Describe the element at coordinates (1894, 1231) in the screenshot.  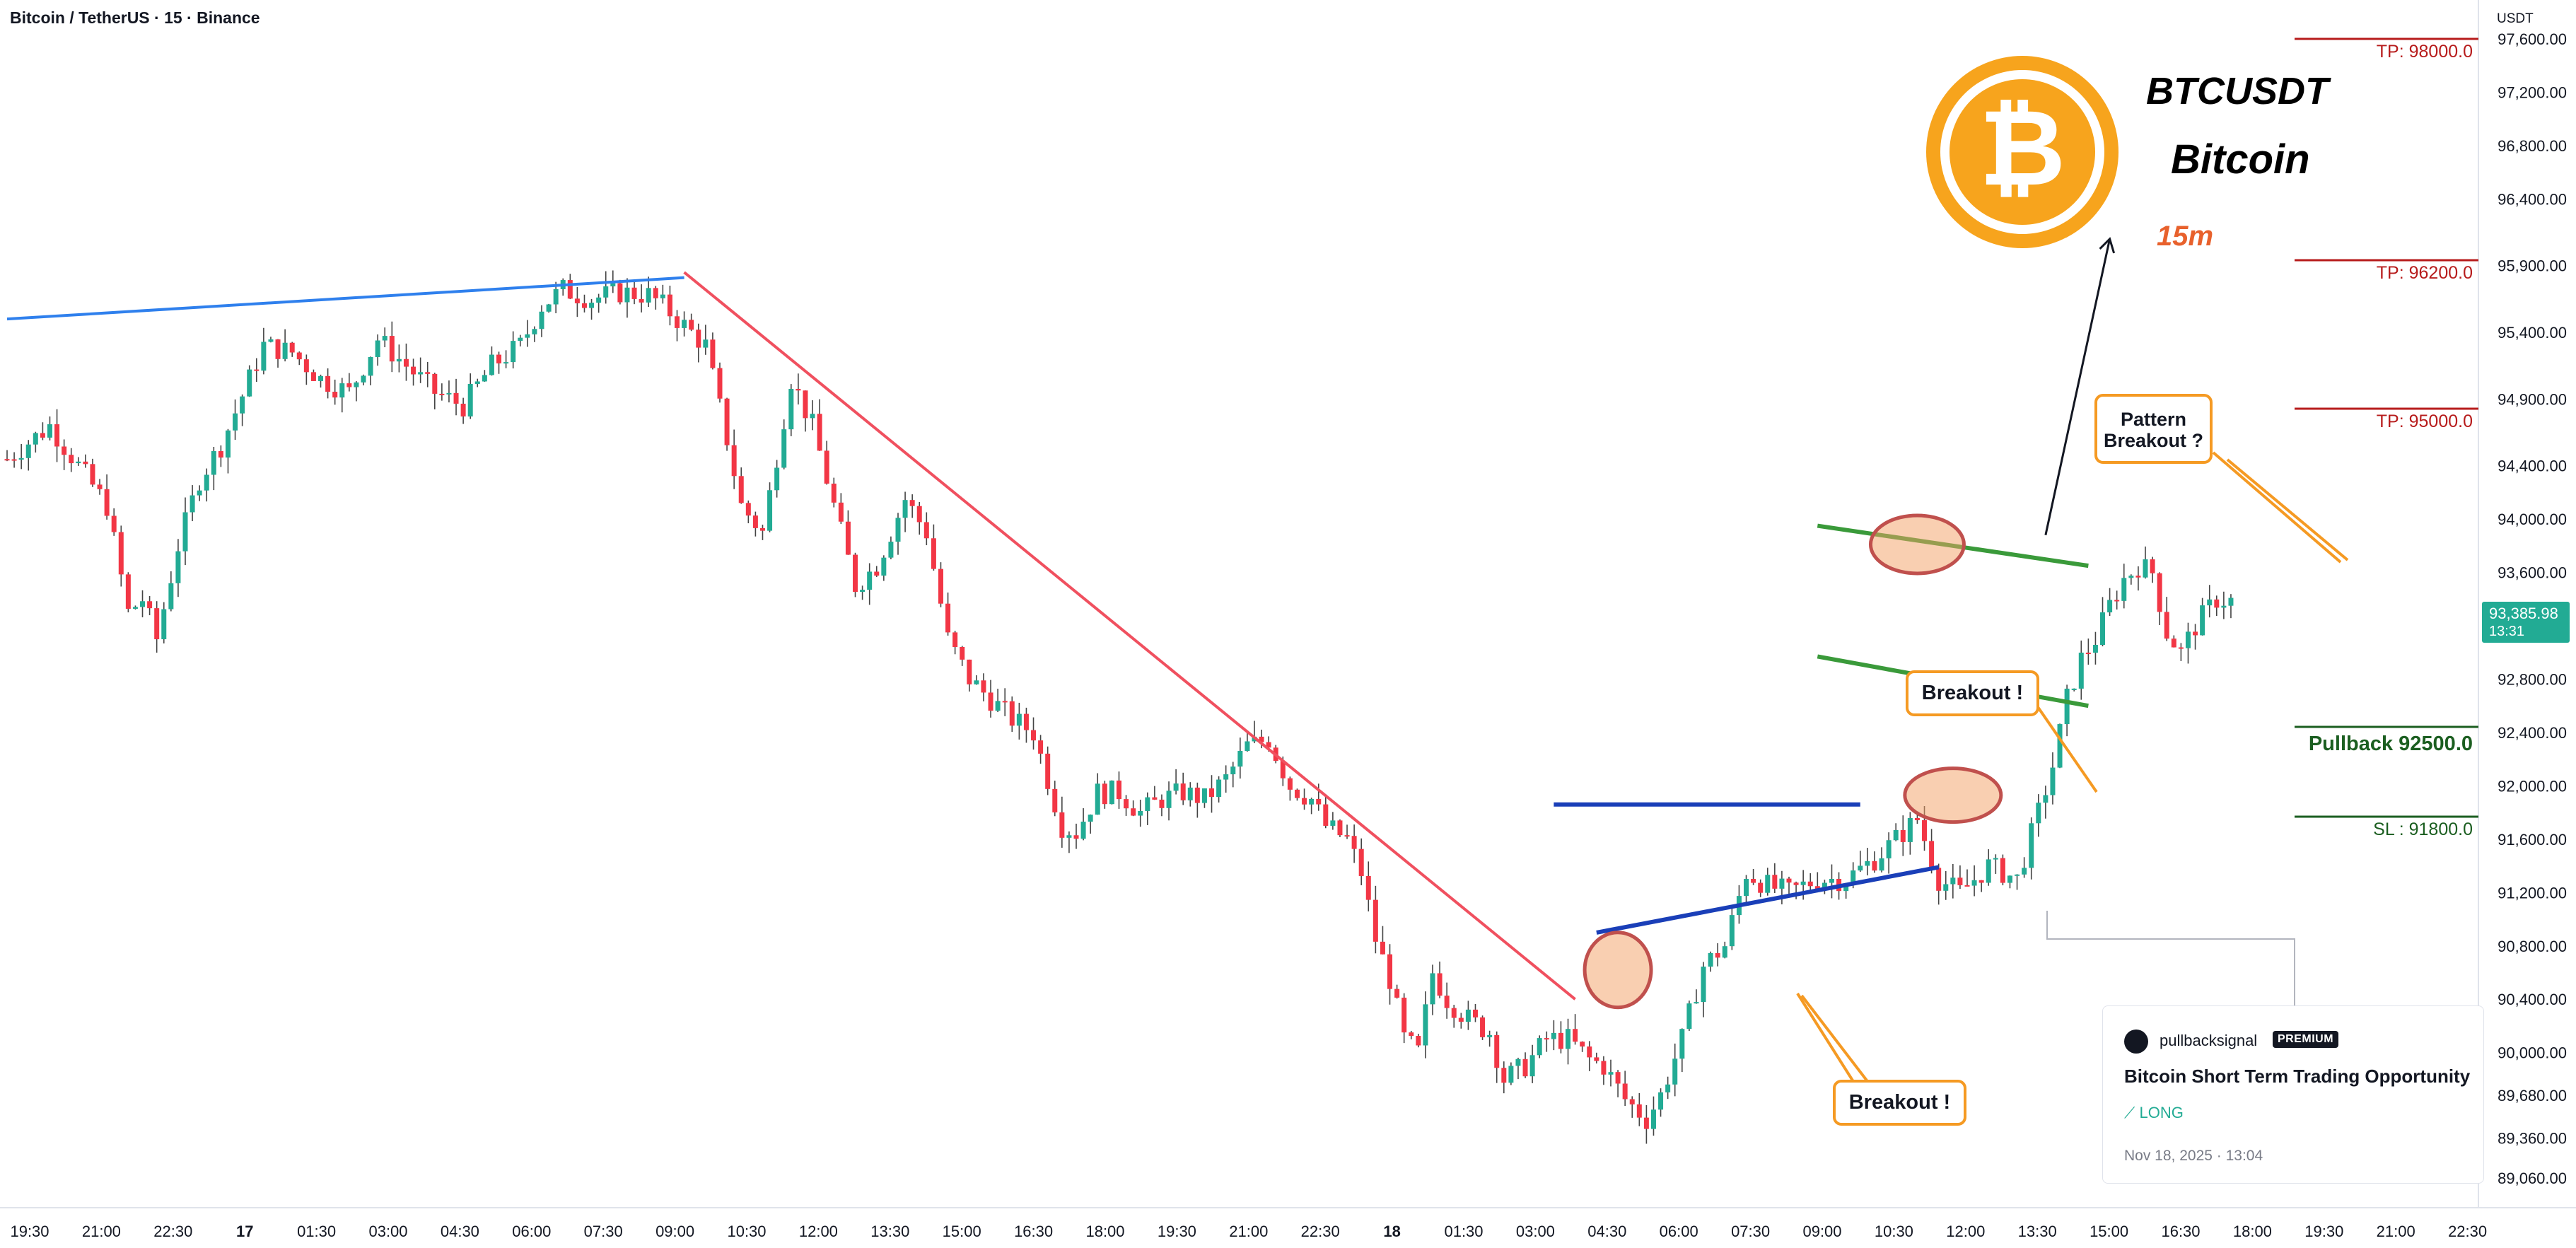
I see `time-tick-label: 10:30` at that location.